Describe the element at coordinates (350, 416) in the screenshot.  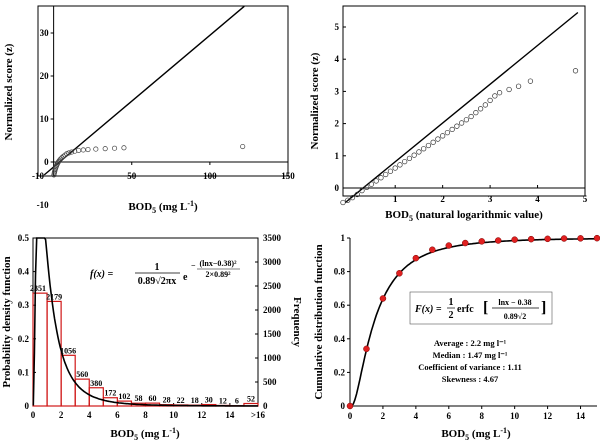
I see `cdf-x-tick-label: 0` at that location.